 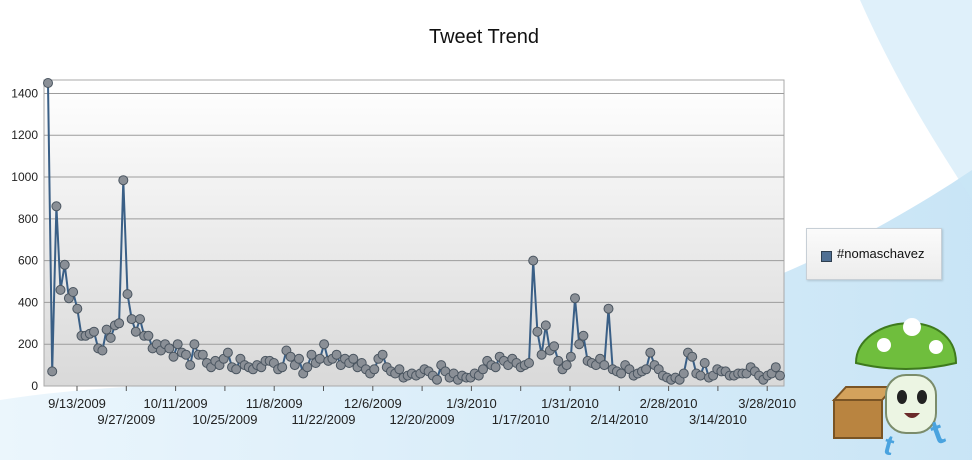 What do you see at coordinates (274, 403) in the screenshot?
I see `x-tick-label: 11/8/2009` at bounding box center [274, 403].